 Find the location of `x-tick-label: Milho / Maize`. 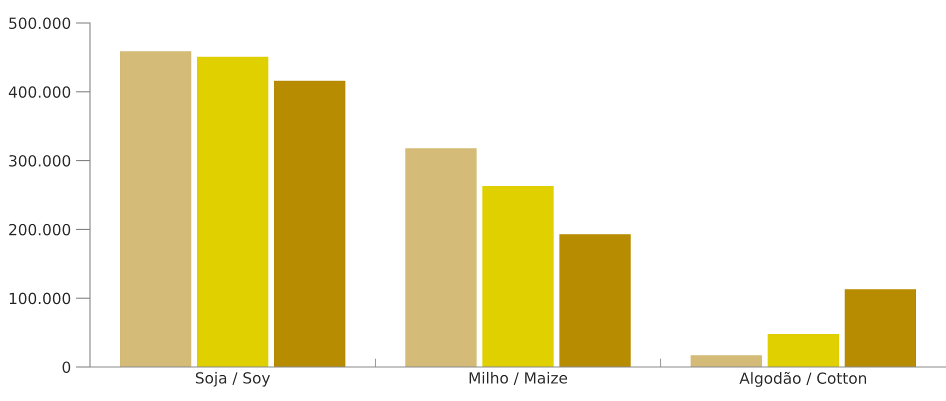

x-tick-label: Milho / Maize is located at coordinates (519, 378).